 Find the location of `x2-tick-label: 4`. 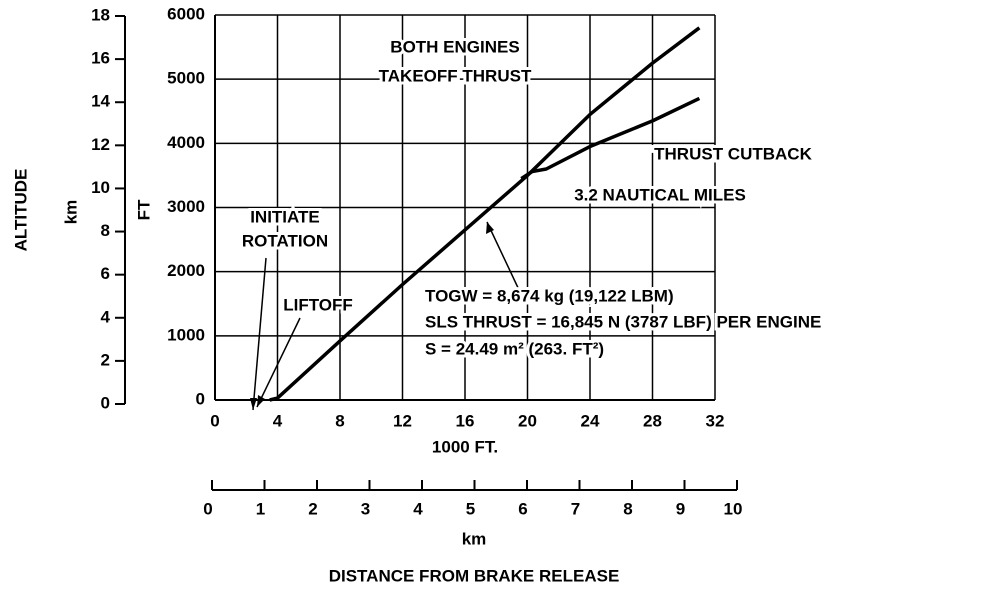

x2-tick-label: 4 is located at coordinates (418, 508).